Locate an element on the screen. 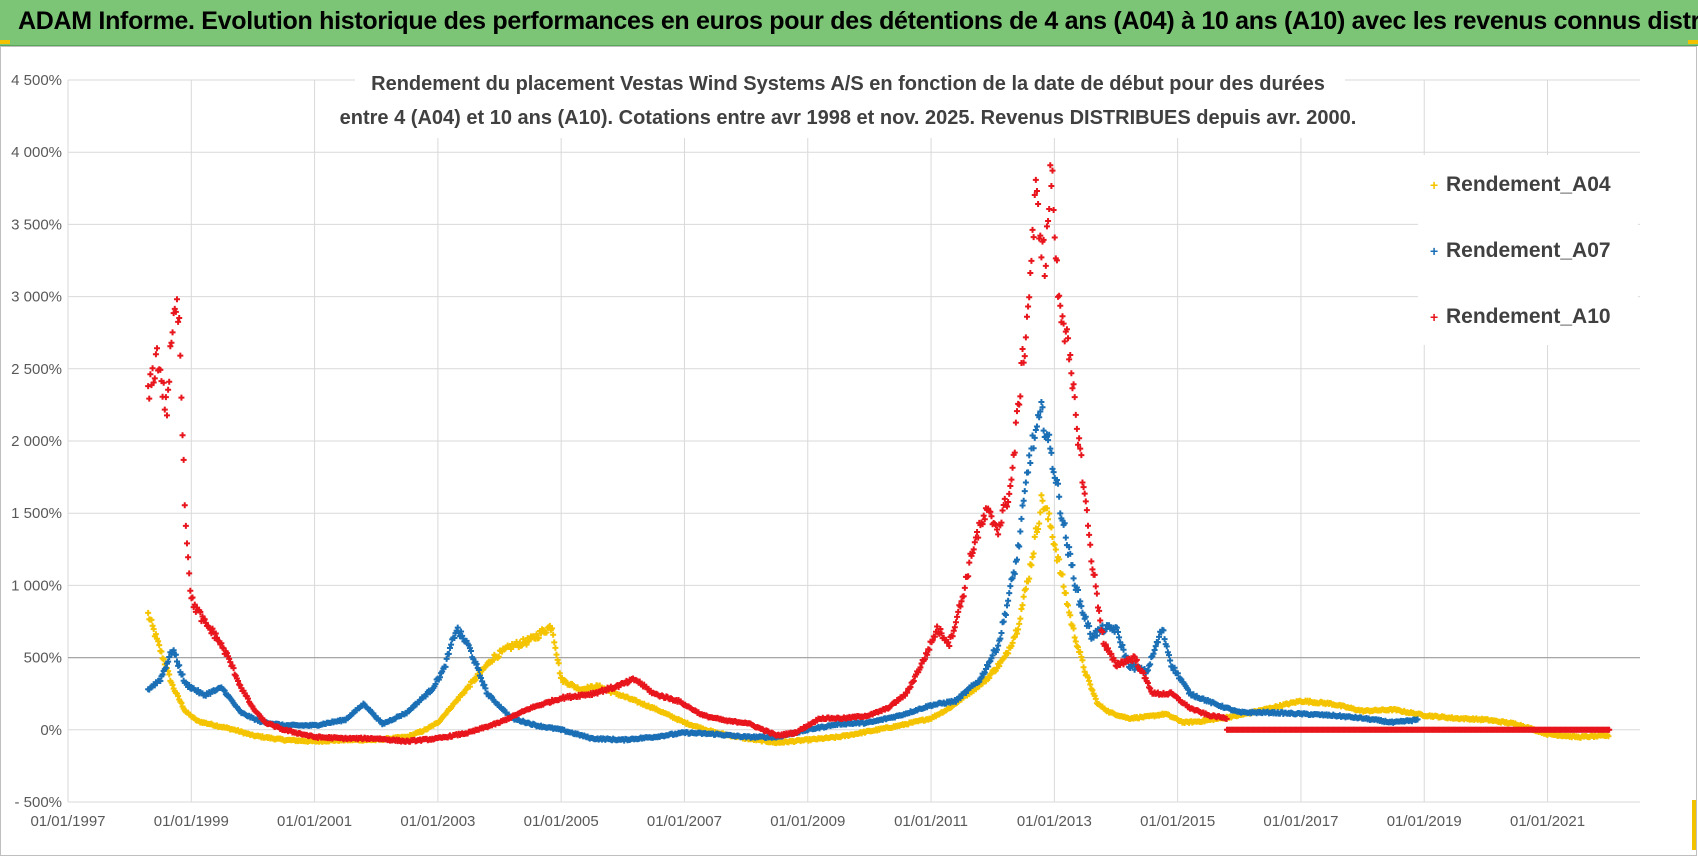  y-tick-label: 2 000% is located at coordinates (36, 441).